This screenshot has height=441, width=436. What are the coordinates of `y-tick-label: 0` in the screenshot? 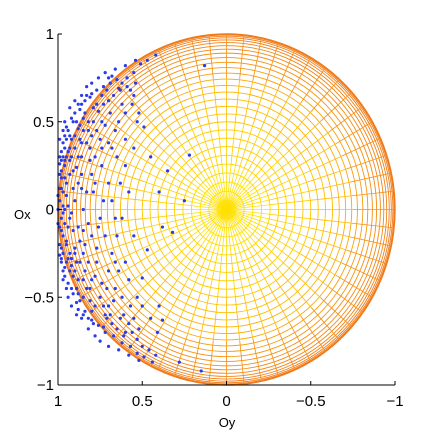 It's located at (50, 210).